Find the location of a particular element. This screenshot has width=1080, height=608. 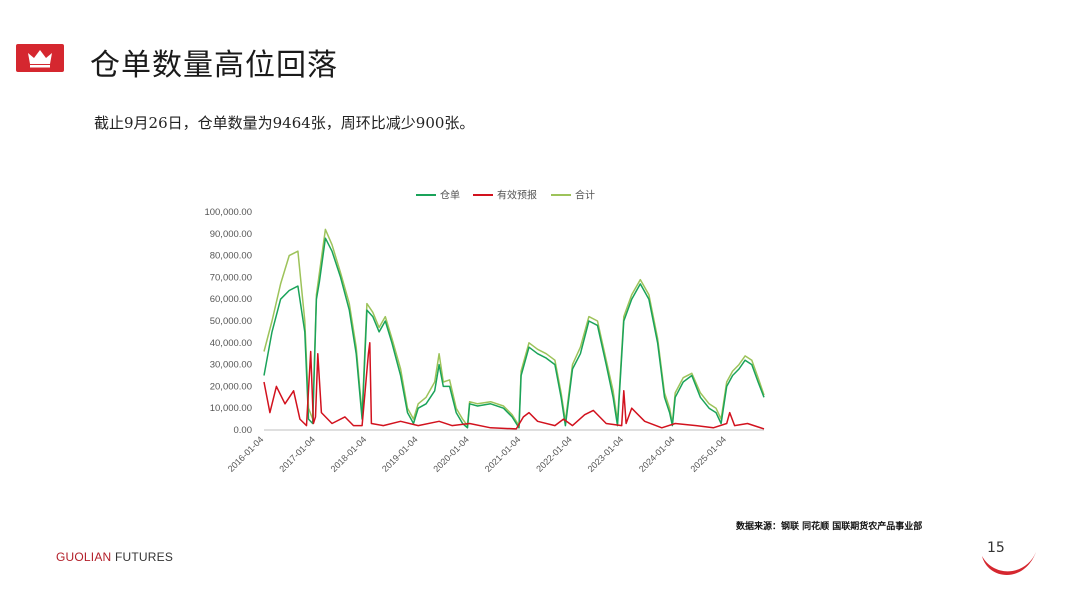

y-tick-label: 0.00 is located at coordinates (243, 430).